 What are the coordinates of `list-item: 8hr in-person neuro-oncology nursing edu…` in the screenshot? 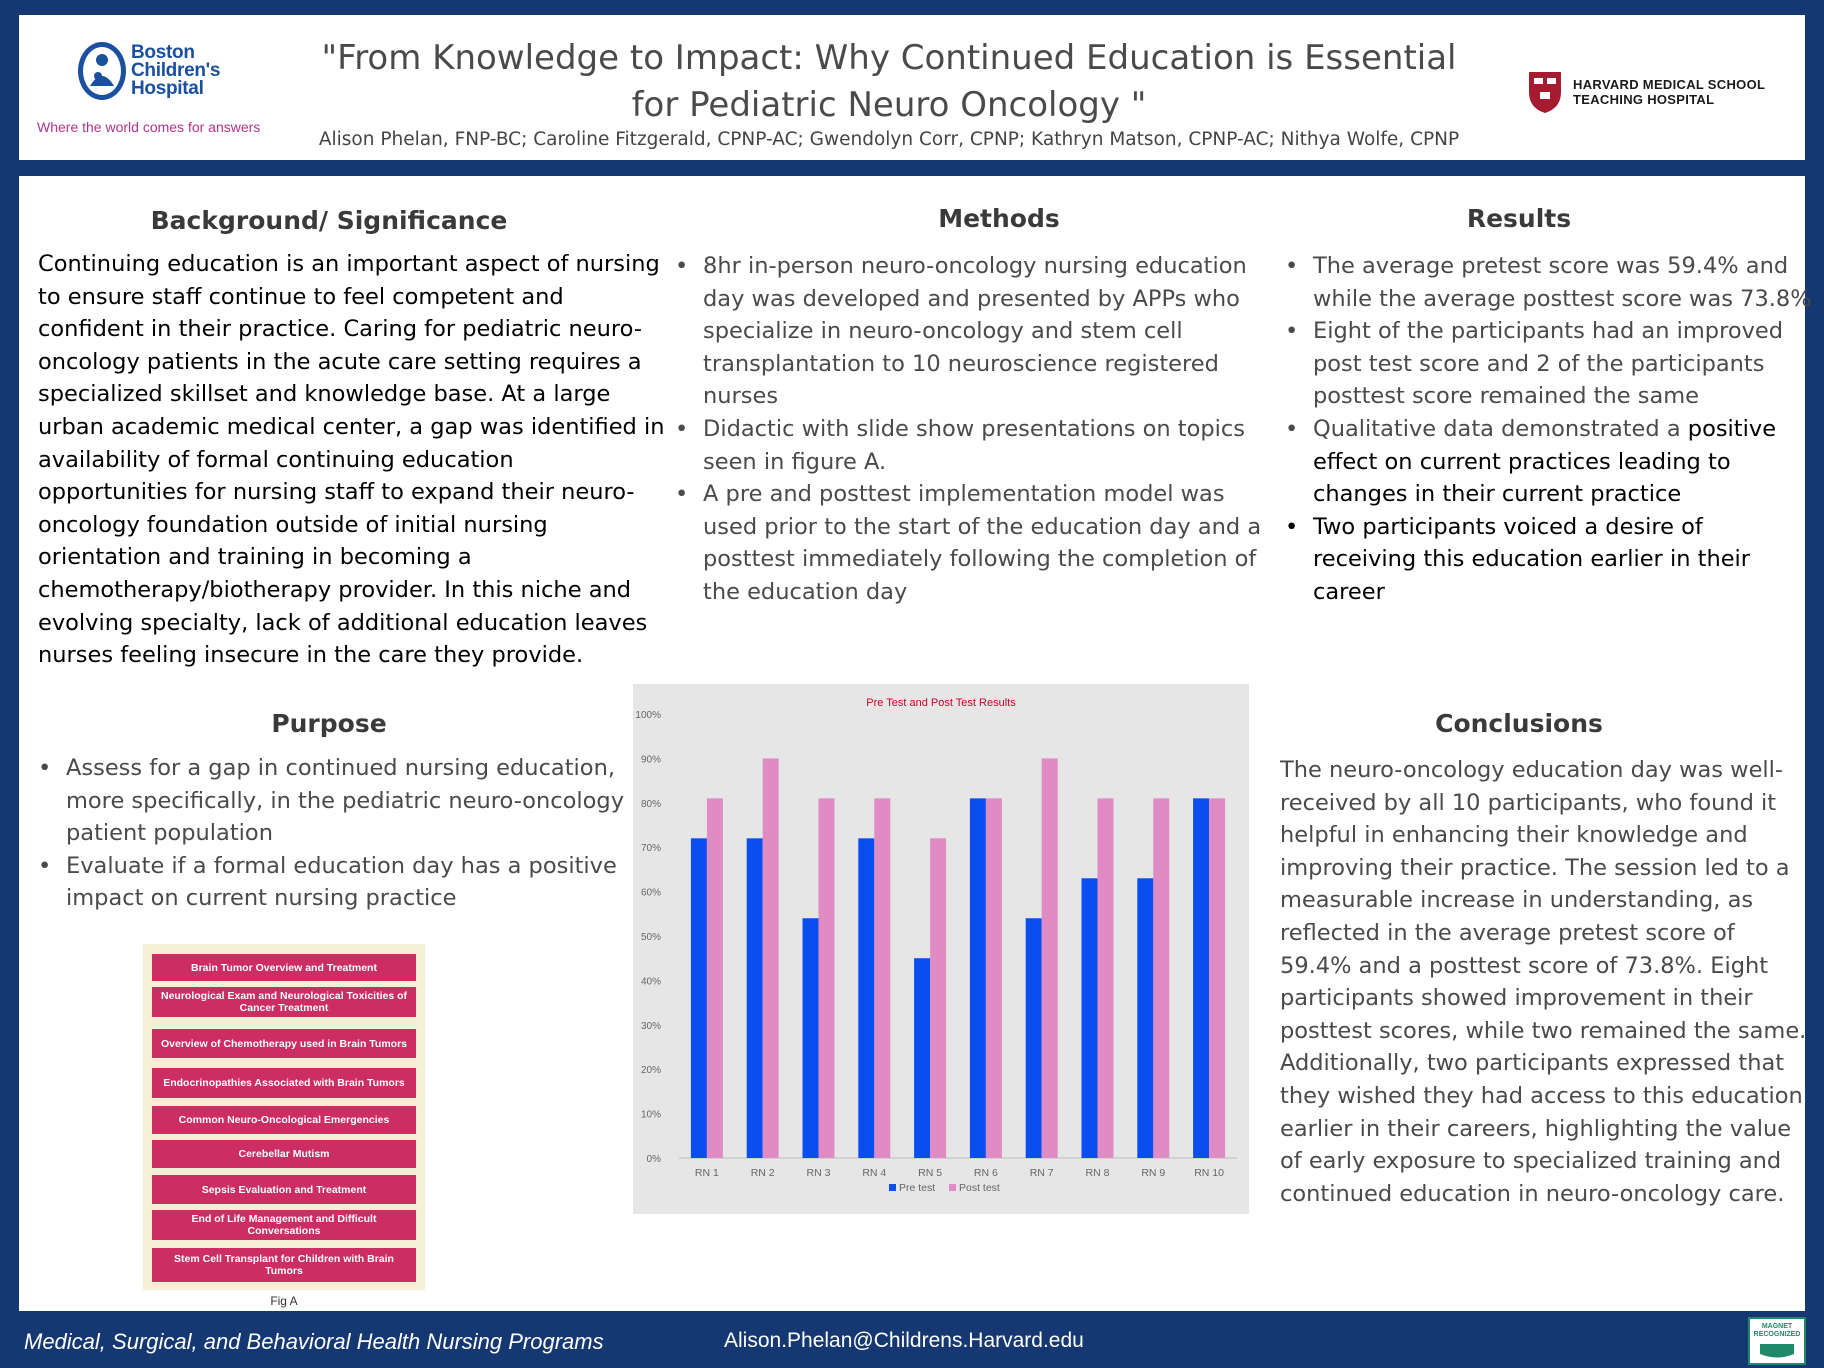 It's located at (973, 331).